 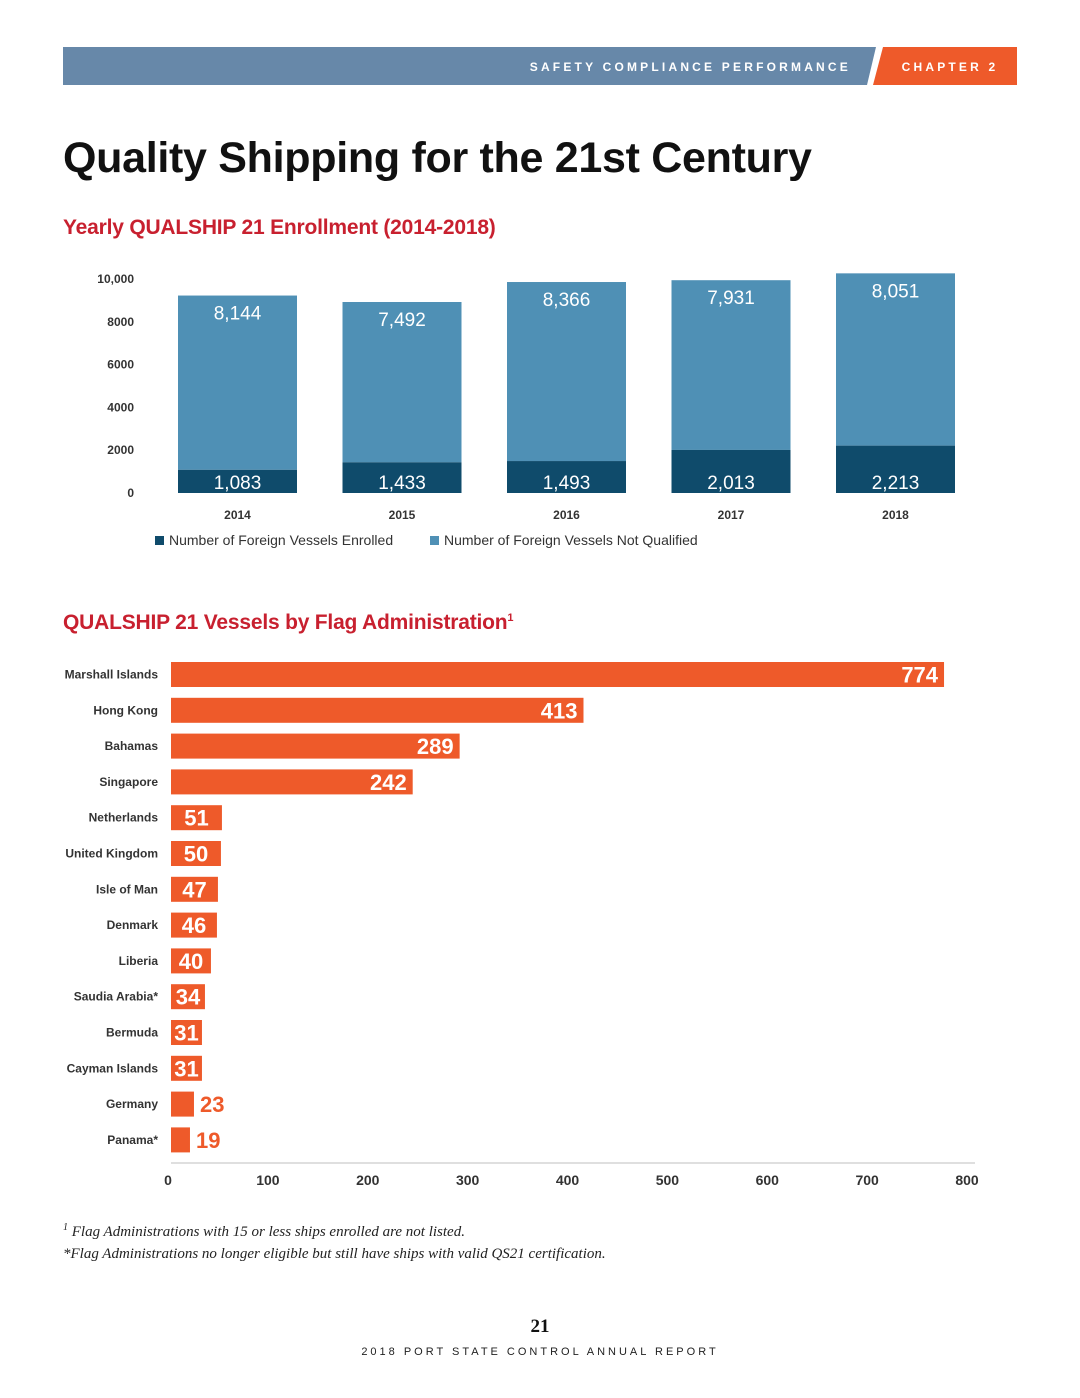 What do you see at coordinates (388, 782) in the screenshot?
I see `flag-bar-value: 242` at bounding box center [388, 782].